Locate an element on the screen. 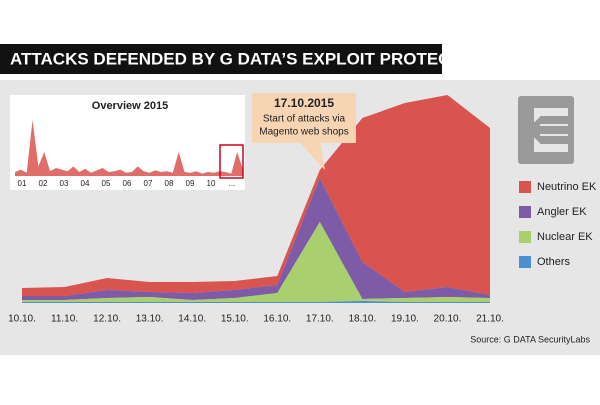 The height and width of the screenshot is (405, 600). annotation-title: 17.10.2015 is located at coordinates (304, 103).